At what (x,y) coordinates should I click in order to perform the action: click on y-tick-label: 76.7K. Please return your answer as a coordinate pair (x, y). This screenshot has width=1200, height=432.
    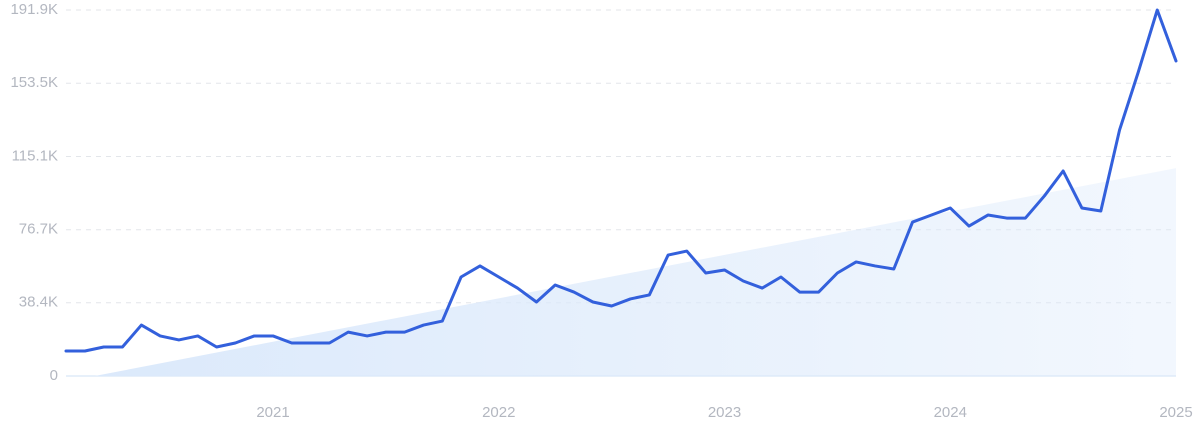
    Looking at the image, I should click on (38, 229).